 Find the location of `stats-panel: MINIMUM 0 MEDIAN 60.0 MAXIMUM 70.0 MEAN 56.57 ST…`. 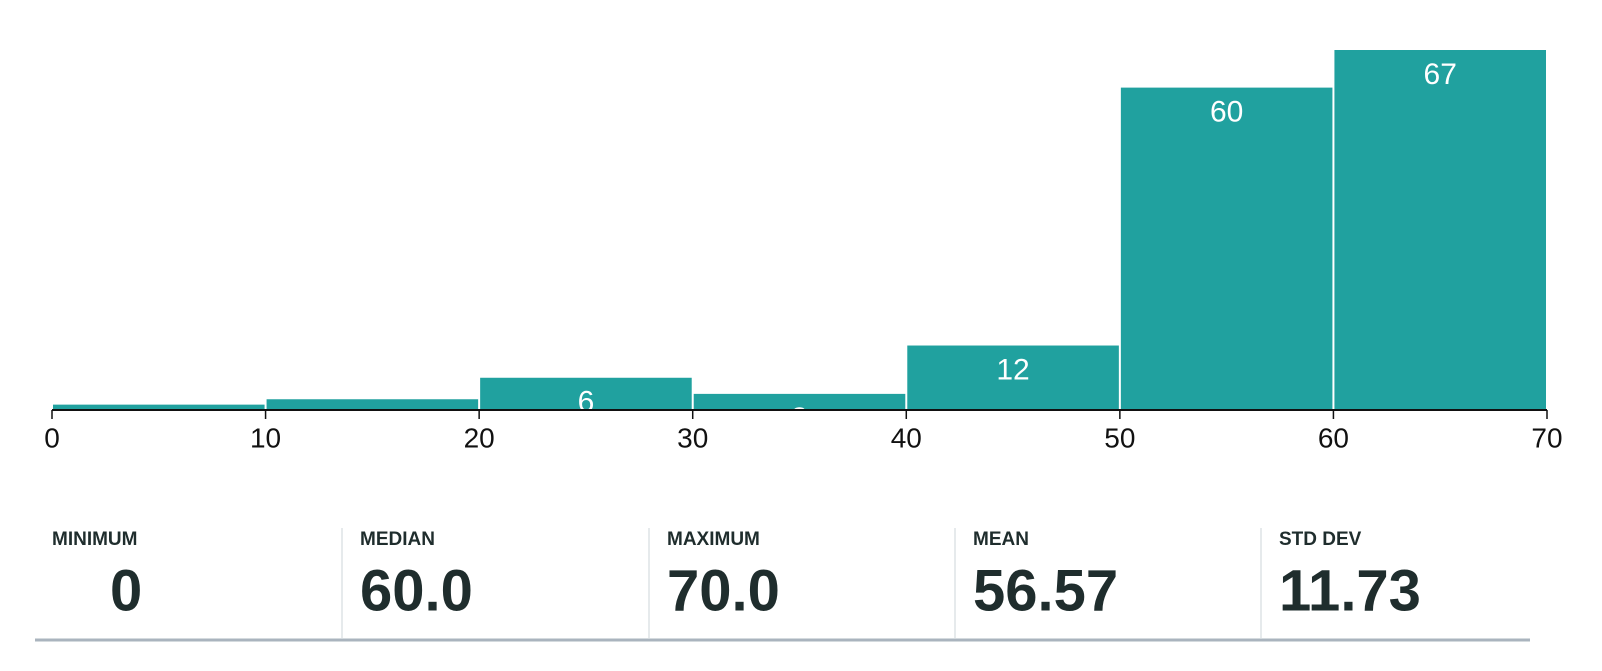

stats-panel: MINIMUM 0 MEDIAN 60.0 MAXIMUM 70.0 MEAN 56.57 ST… is located at coordinates (736, 583).